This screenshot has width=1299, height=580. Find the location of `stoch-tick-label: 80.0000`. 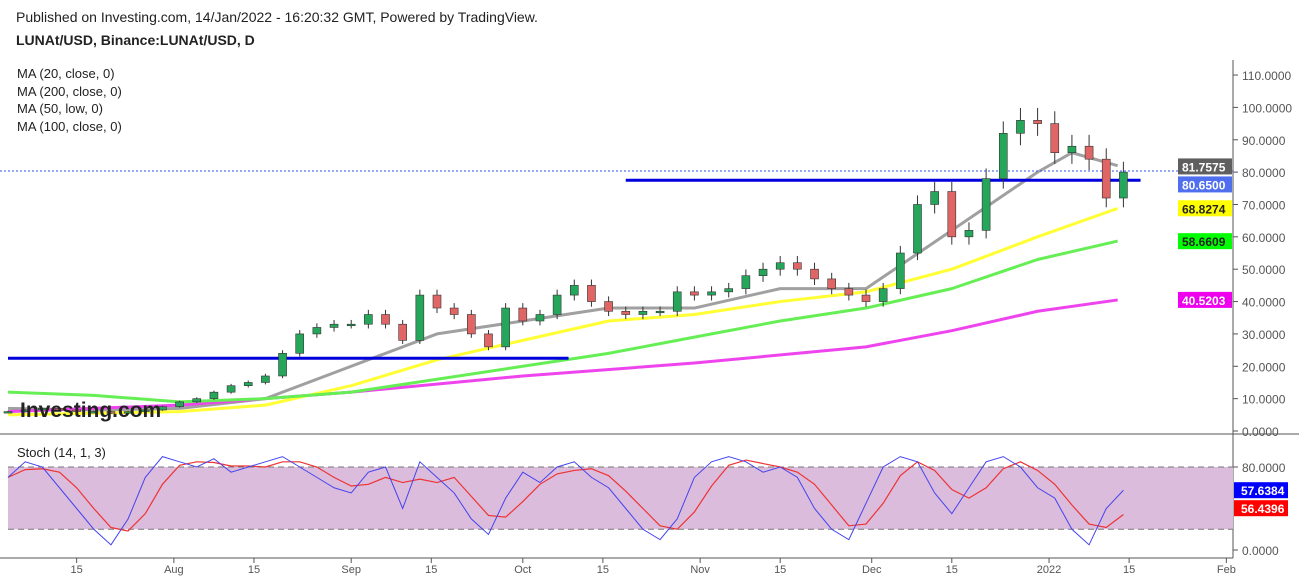

stoch-tick-label: 80.0000 is located at coordinates (1264, 468).